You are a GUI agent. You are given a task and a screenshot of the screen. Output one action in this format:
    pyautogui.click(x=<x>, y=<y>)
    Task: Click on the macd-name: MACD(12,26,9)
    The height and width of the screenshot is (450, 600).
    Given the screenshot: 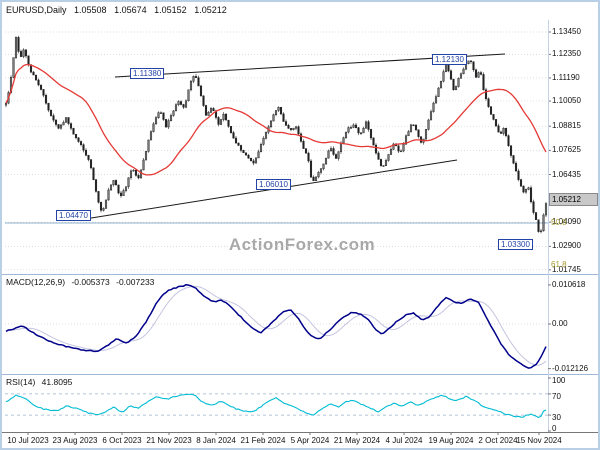 What is the action you would take?
    pyautogui.click(x=36, y=282)
    